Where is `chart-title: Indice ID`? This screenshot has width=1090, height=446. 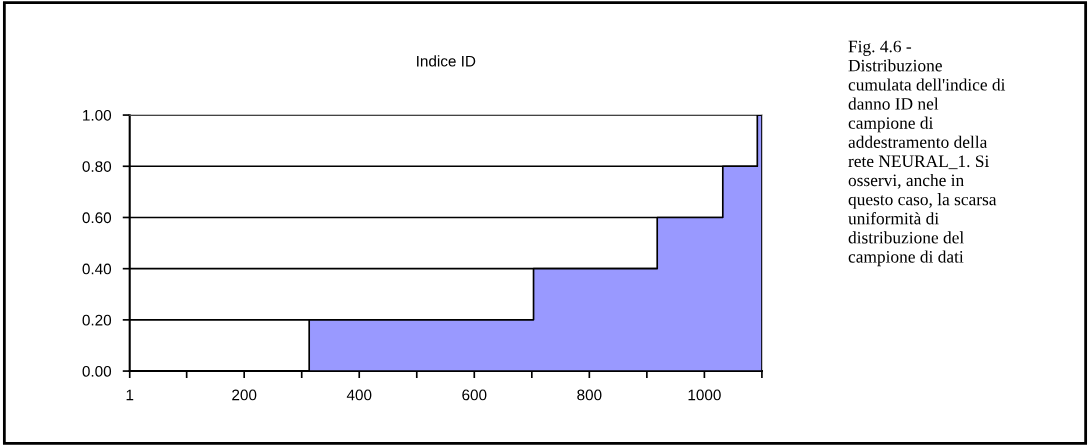 chart-title: Indice ID is located at coordinates (446, 61).